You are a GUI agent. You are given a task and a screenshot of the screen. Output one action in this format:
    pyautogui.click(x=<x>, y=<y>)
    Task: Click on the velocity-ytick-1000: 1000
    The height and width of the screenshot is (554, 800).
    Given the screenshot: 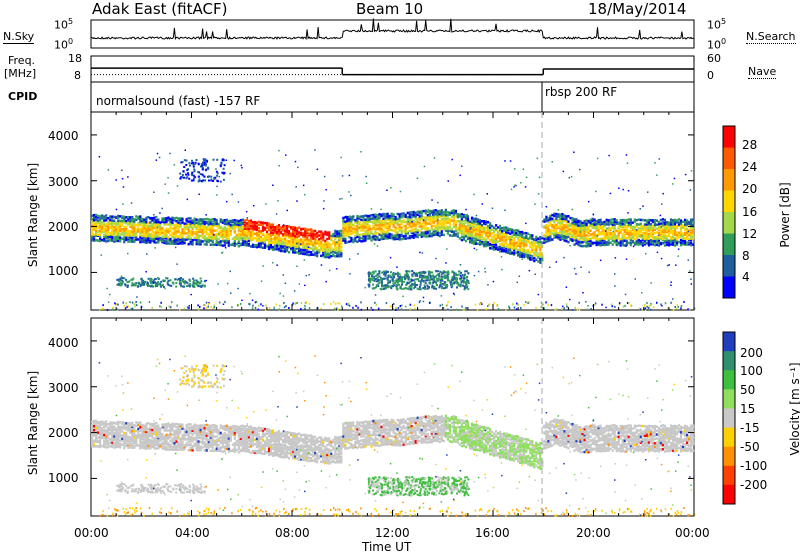 What is the action you would take?
    pyautogui.click(x=63, y=478)
    